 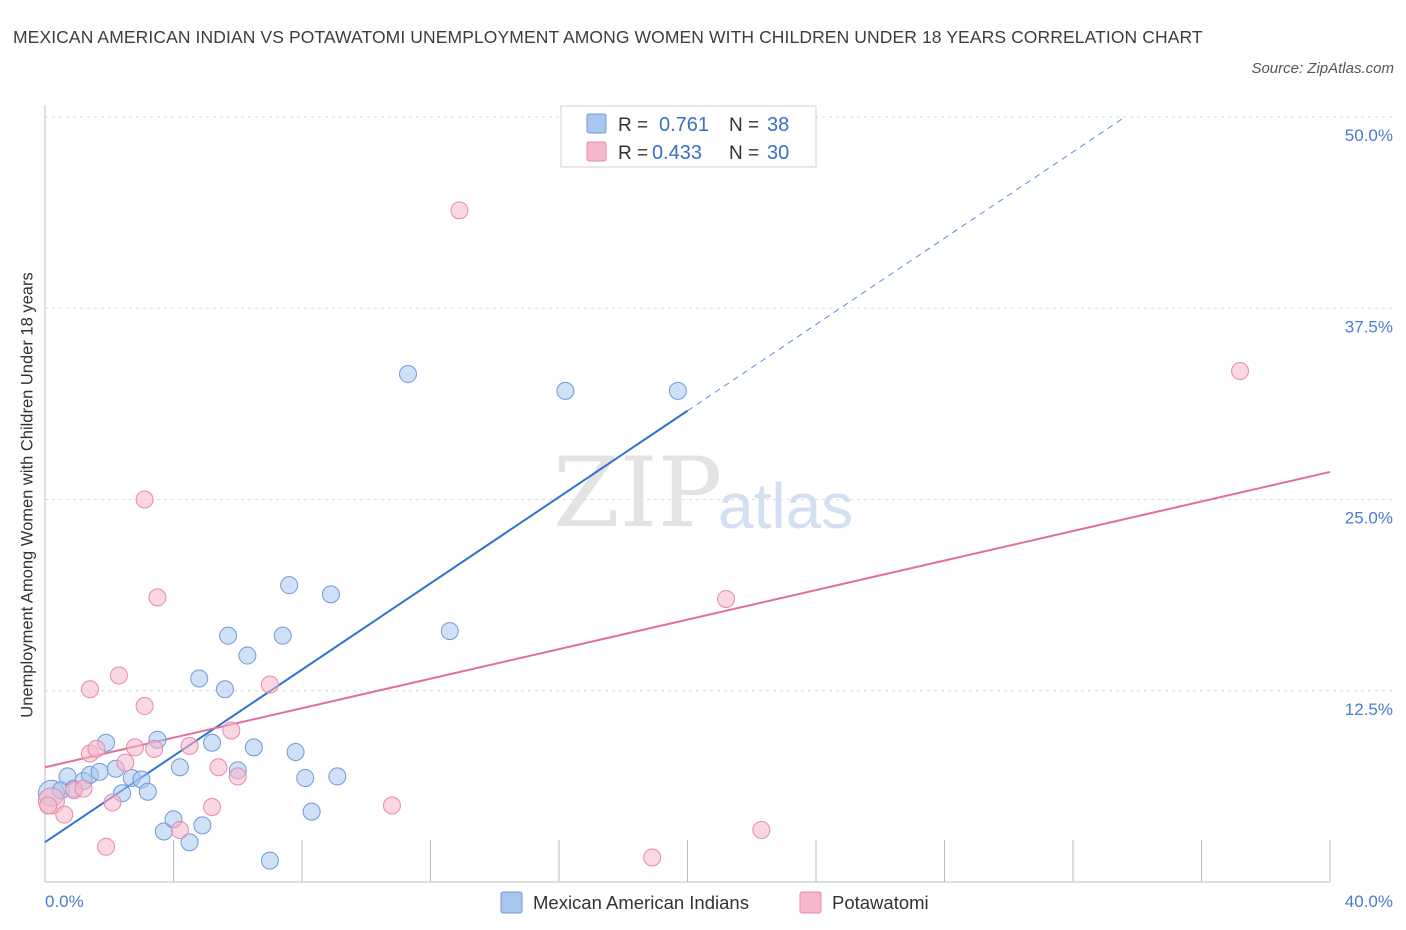 What do you see at coordinates (596, 123) in the screenshot?
I see `legend-swatch-mexican` at bounding box center [596, 123].